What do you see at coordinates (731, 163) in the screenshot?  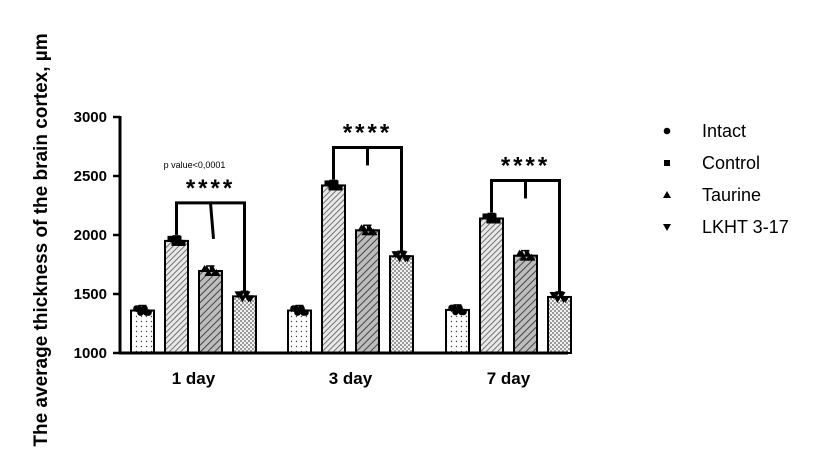 I see `legend-label: Control` at bounding box center [731, 163].